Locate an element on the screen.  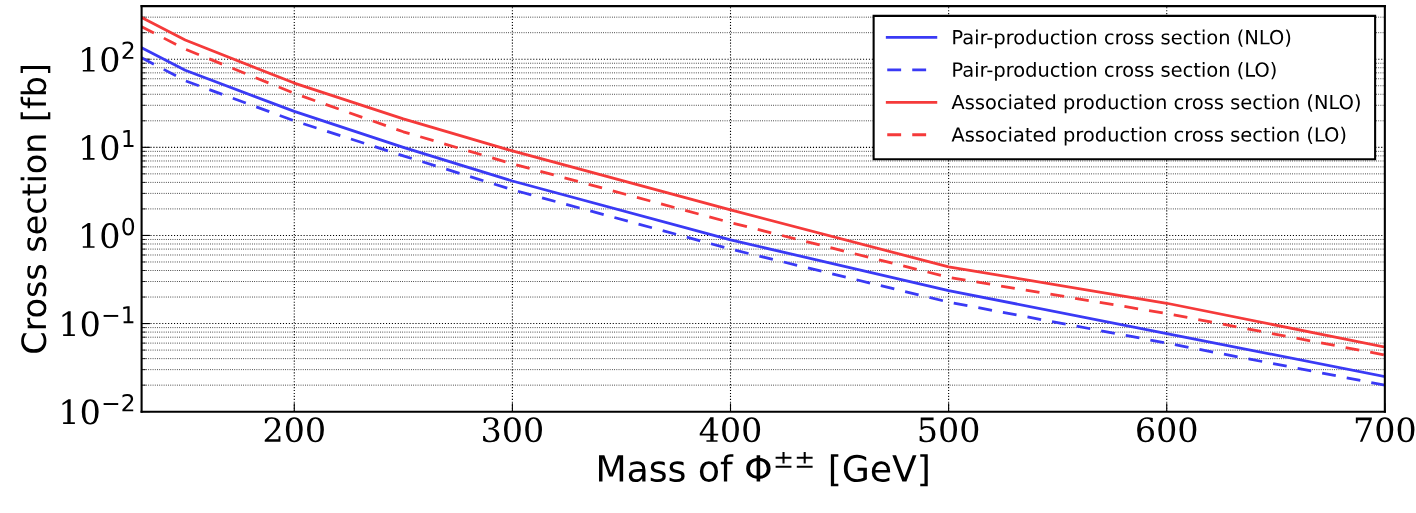
x-tick-label: 400 is located at coordinates (730, 430).